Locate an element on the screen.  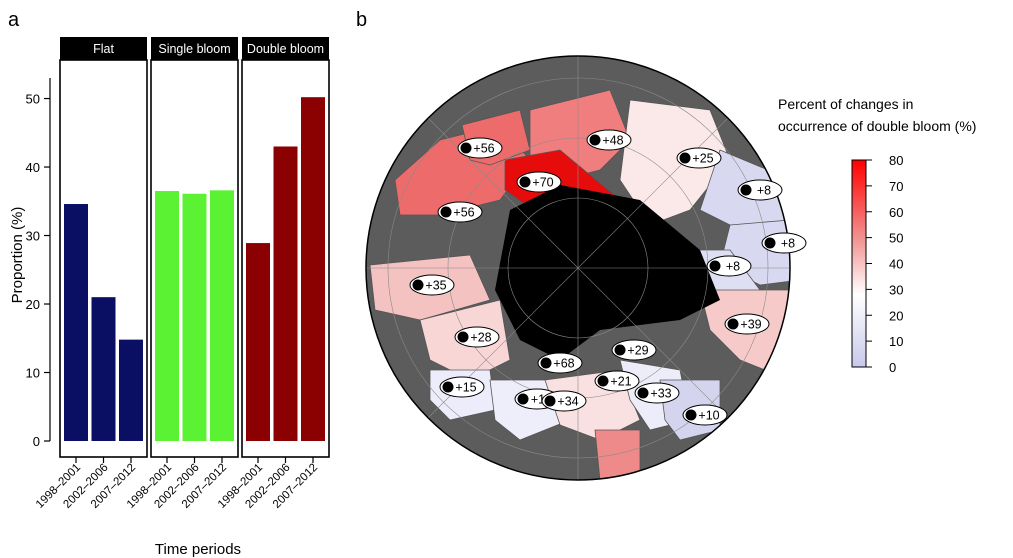
y-axis-label: Proportion (%) is located at coordinates (17, 255).